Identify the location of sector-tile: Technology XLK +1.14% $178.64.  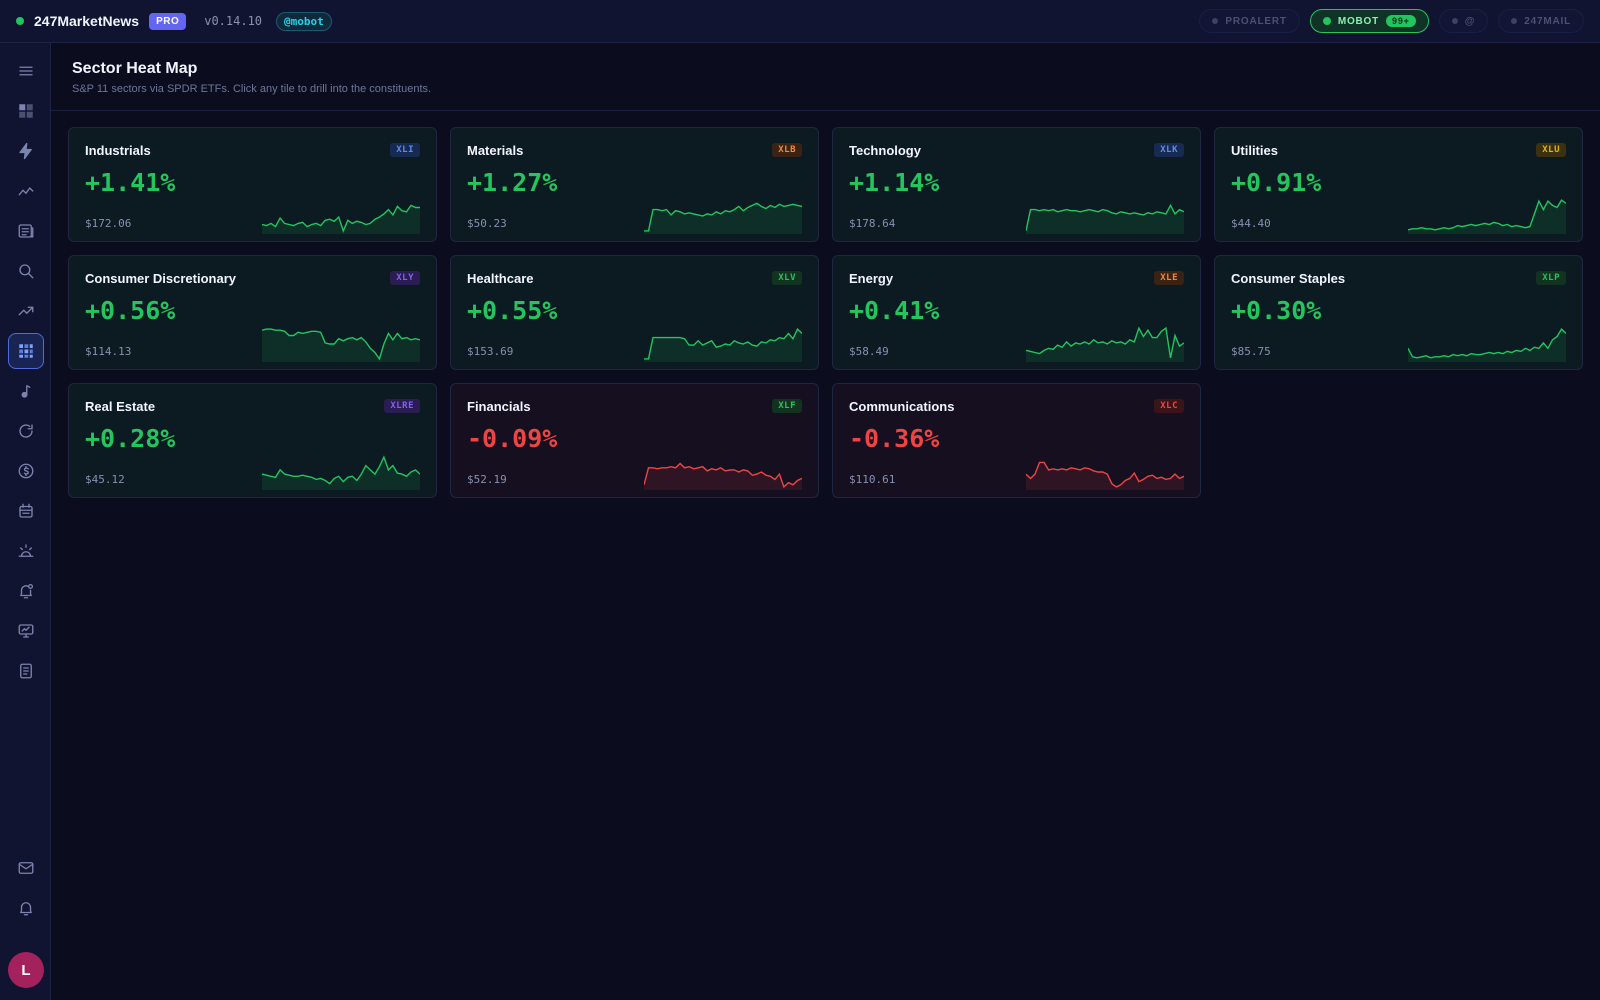
(1016, 184).